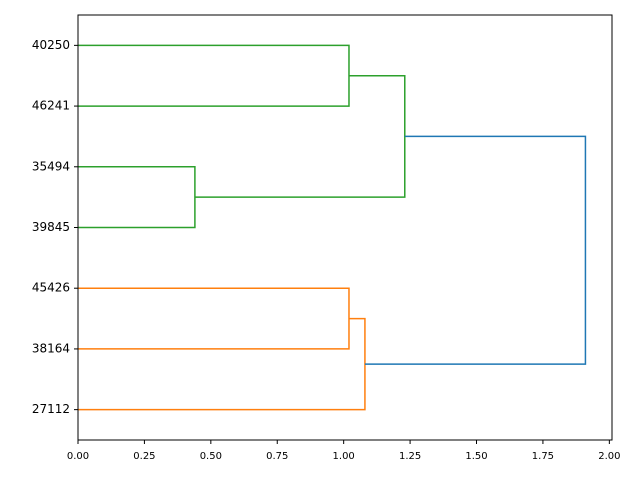 The width and height of the screenshot is (640, 480). I want to click on leaf-label: 35494, so click(51, 166).